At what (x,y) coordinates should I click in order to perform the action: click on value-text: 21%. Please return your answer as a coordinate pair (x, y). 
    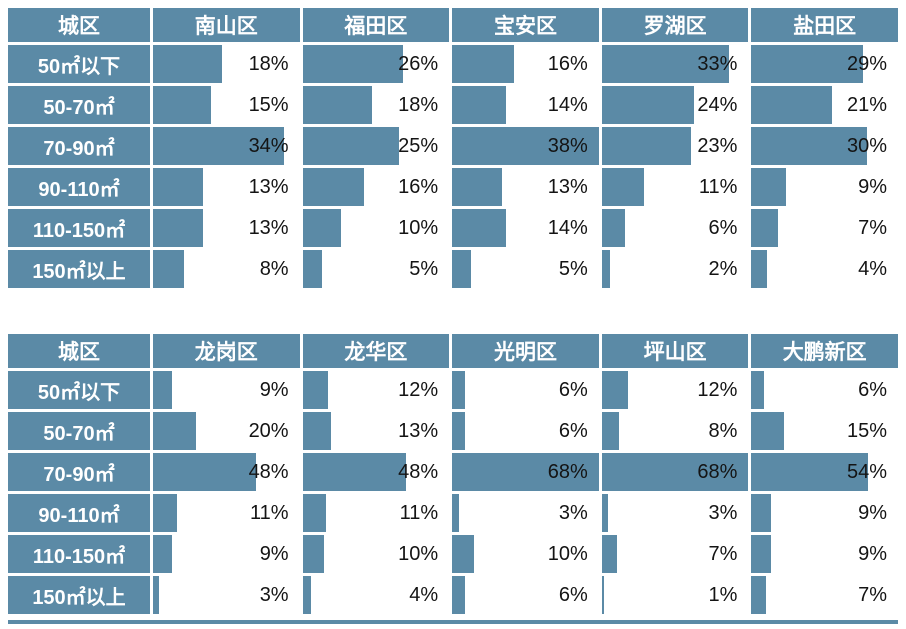
    Looking at the image, I should click on (866, 104).